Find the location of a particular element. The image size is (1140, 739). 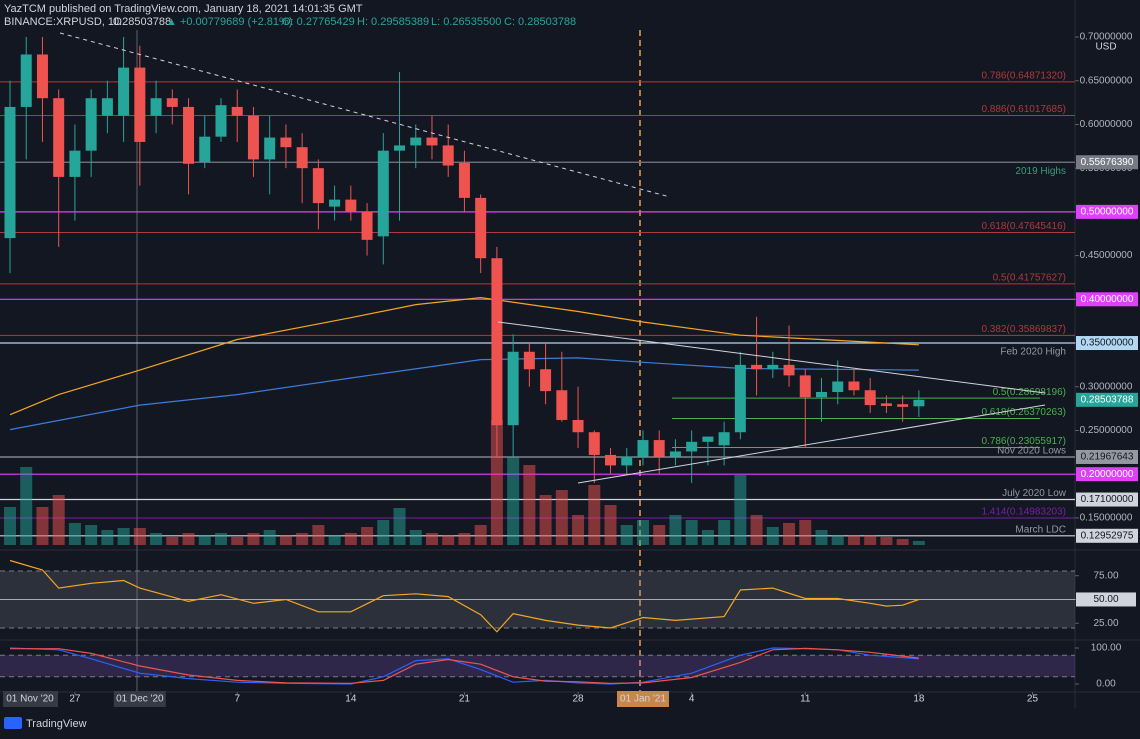

fib-label: 0.618(0.26370263) is located at coordinates (1023, 412).